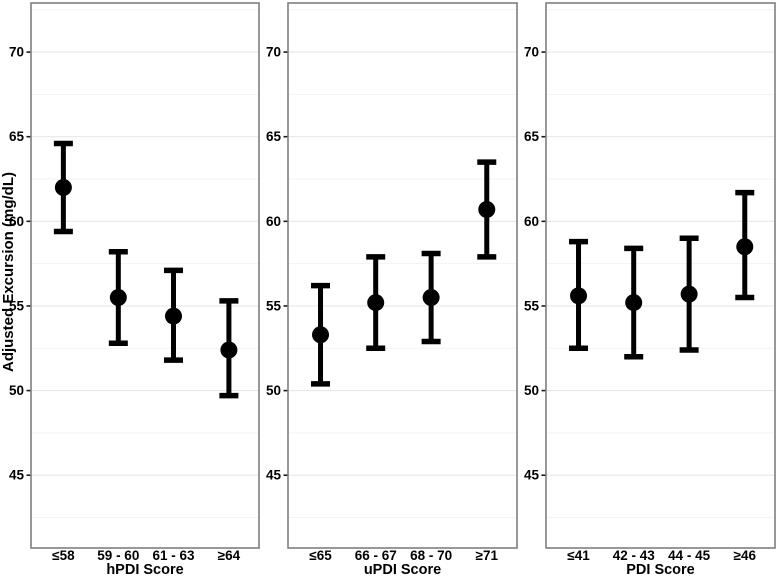 The width and height of the screenshot is (777, 576). I want to click on x-tick-label: 61 - 63, so click(173, 555).